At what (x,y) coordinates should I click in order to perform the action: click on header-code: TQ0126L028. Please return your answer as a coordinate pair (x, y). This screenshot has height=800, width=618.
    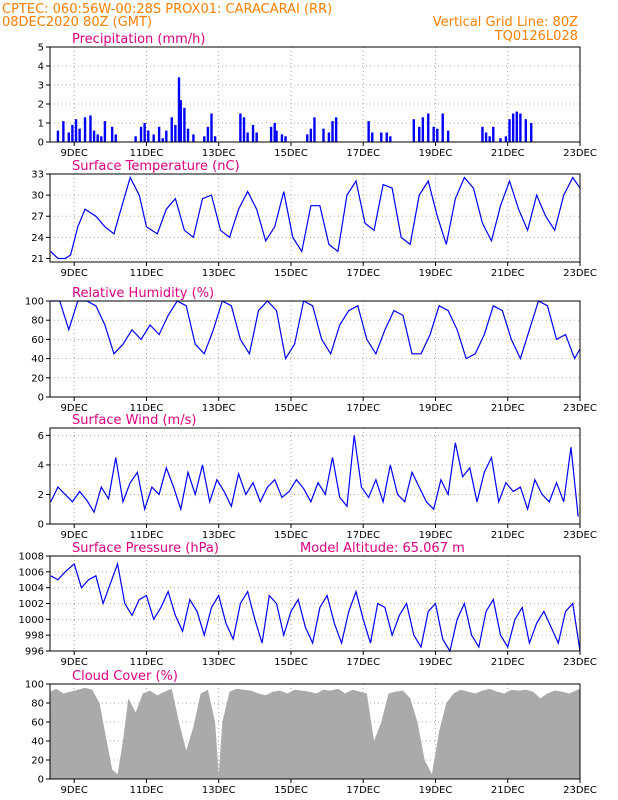
    Looking at the image, I should click on (536, 36).